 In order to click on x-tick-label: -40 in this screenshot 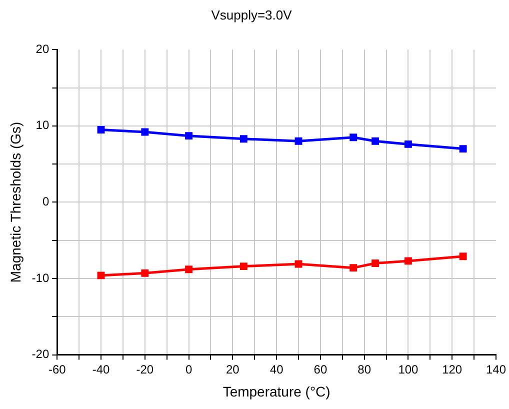, I will do `click(101, 369)`.